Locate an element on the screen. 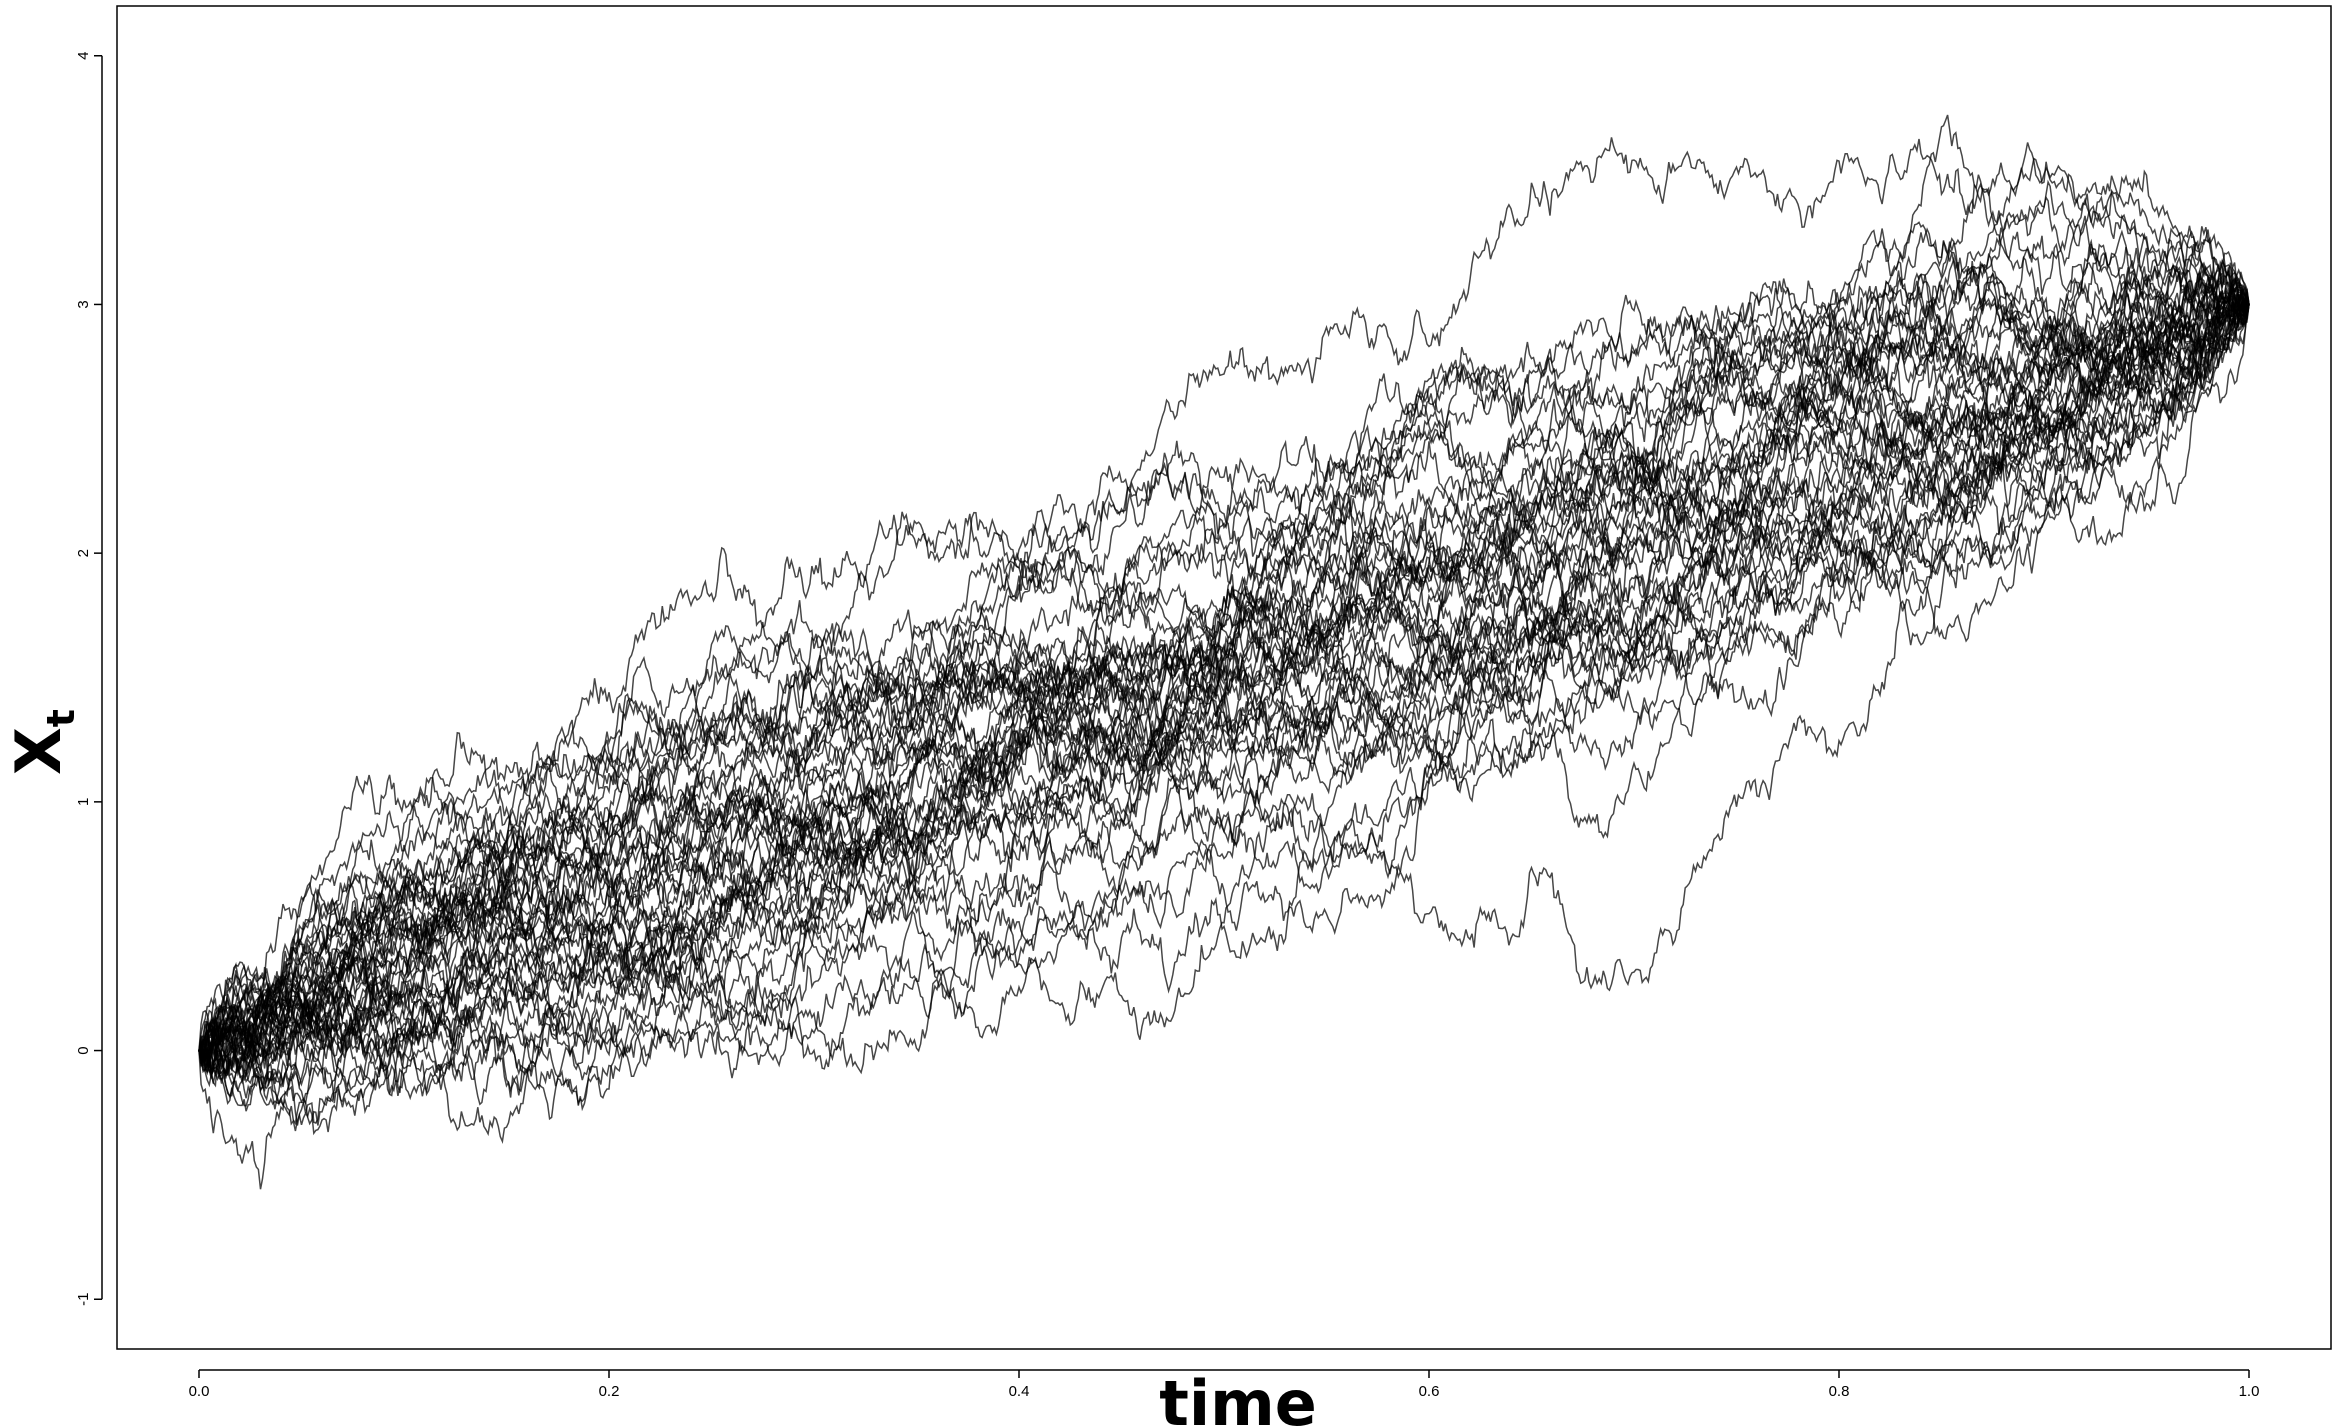 This screenshot has height=1427, width=2338. x-tick-label: 0.4 is located at coordinates (1019, 1391).